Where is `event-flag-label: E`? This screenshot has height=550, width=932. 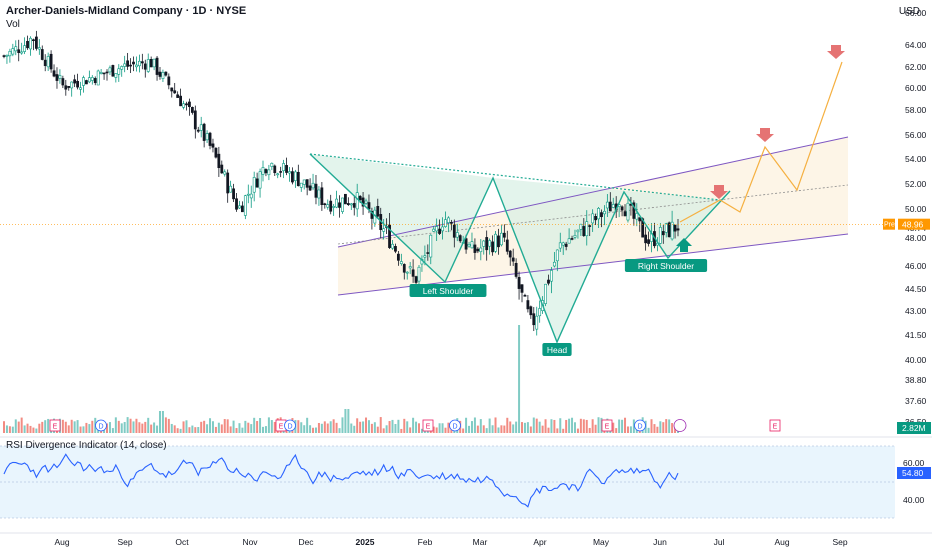
event-flag-label: E is located at coordinates (55, 427).